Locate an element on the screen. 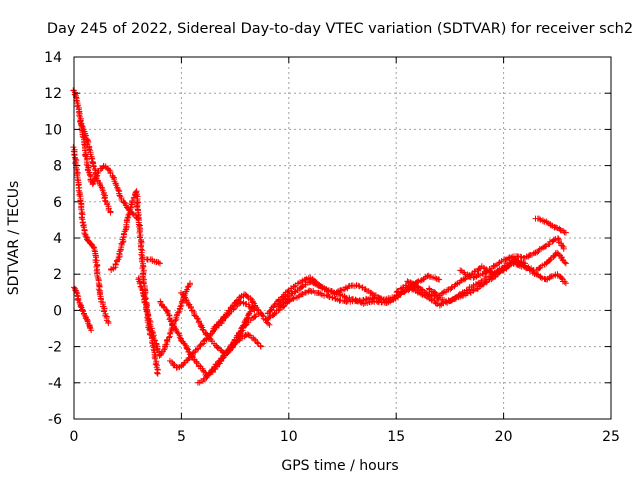  series-sat-g is located at coordinates (153, 261).